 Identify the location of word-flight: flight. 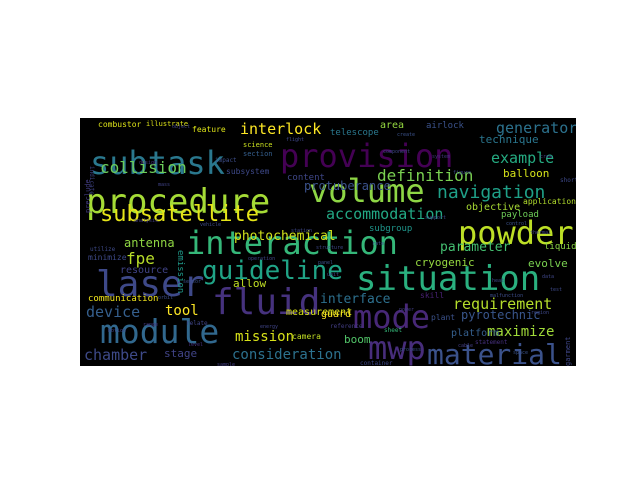
(295, 140).